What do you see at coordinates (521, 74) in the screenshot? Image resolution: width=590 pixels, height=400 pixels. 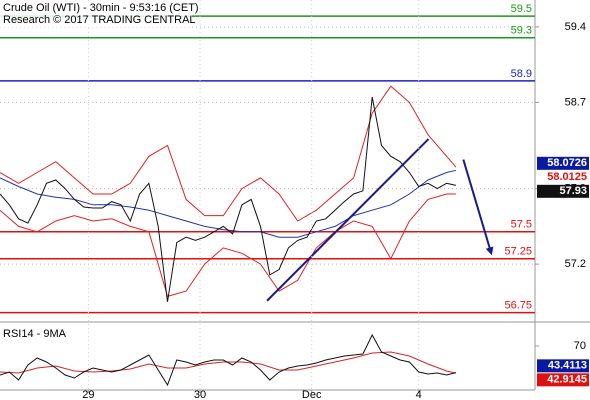 I see `level-label: 58.9` at bounding box center [521, 74].